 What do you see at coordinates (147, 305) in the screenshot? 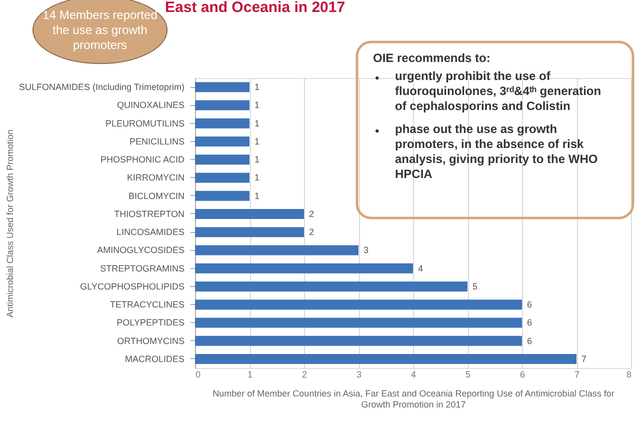
I see `y-tick-label: TETRACYCLINES` at bounding box center [147, 305].